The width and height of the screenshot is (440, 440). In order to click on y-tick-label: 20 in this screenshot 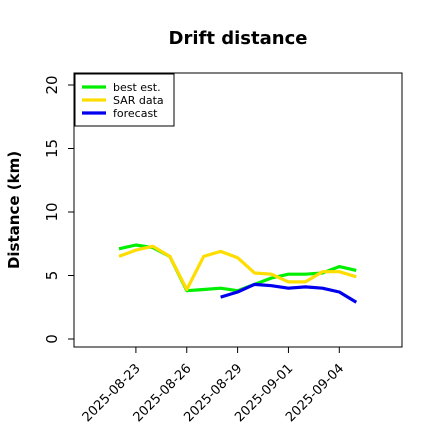, I will do `click(52, 84)`.